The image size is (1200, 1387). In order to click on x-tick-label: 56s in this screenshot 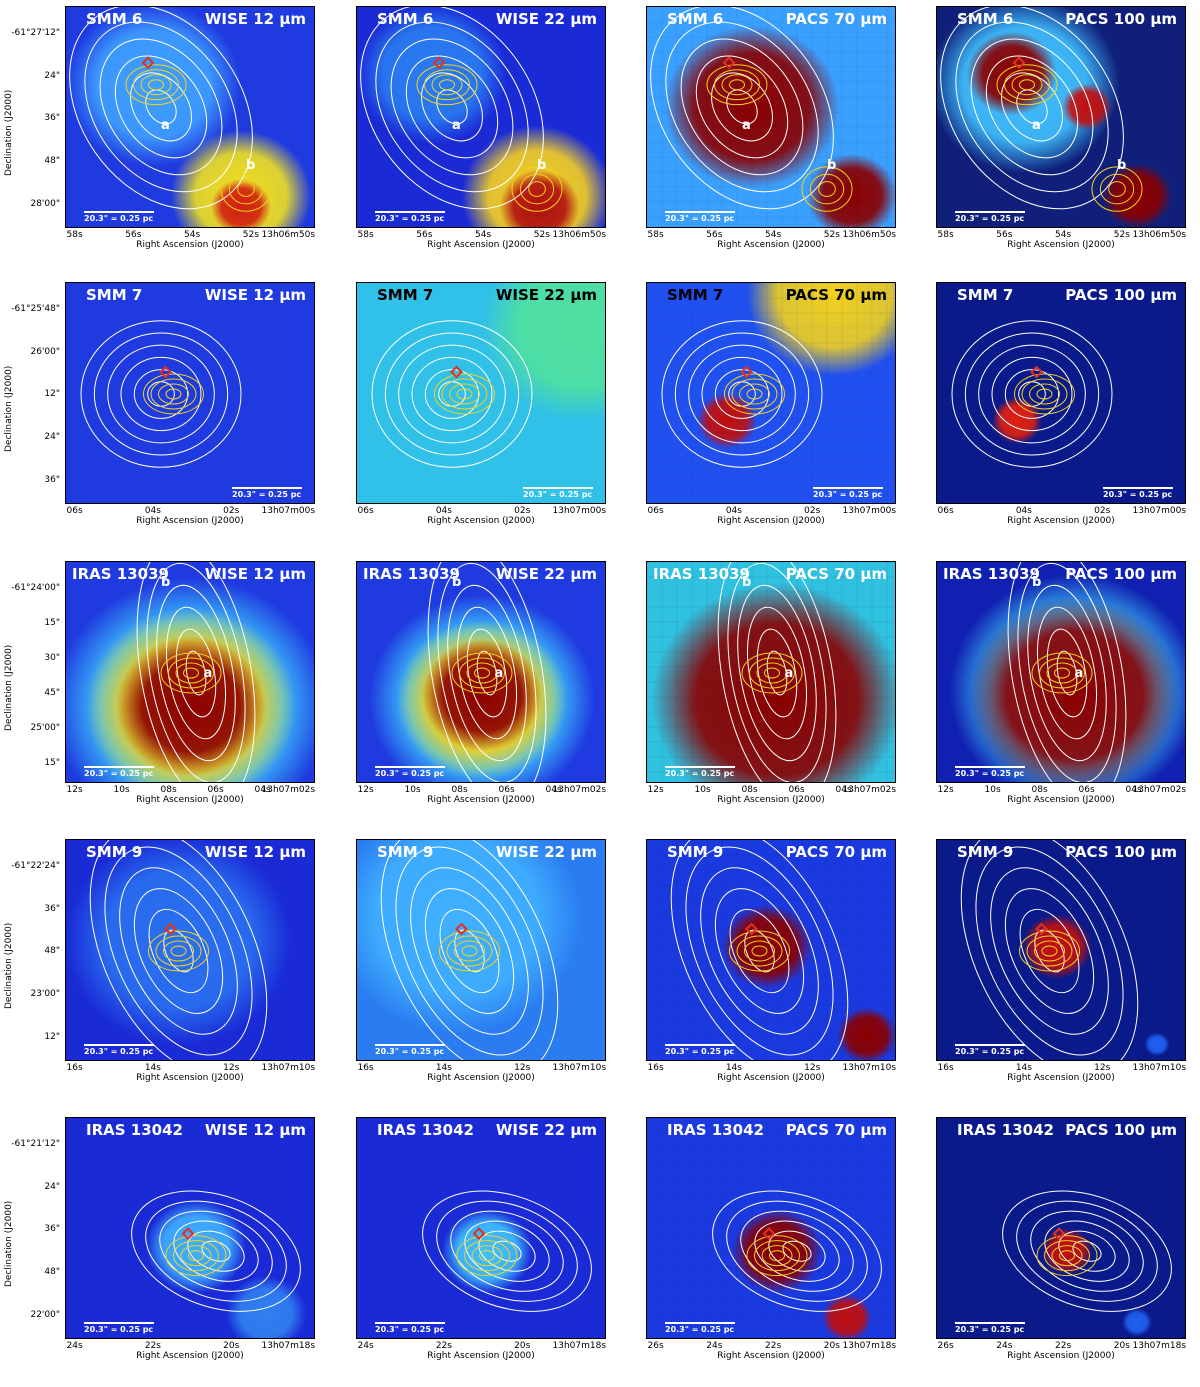, I will do `click(1004, 235)`.